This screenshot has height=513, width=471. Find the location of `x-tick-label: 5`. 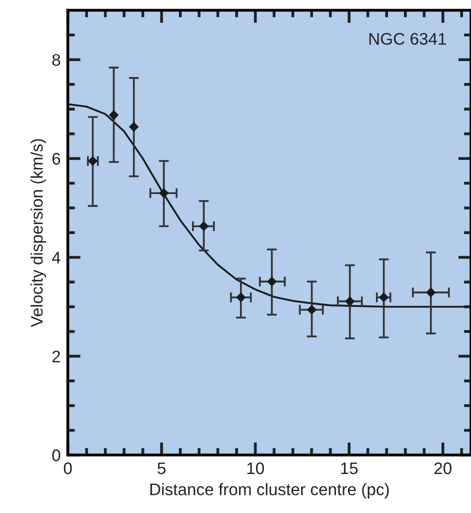

x-tick-label: 5 is located at coordinates (162, 468).